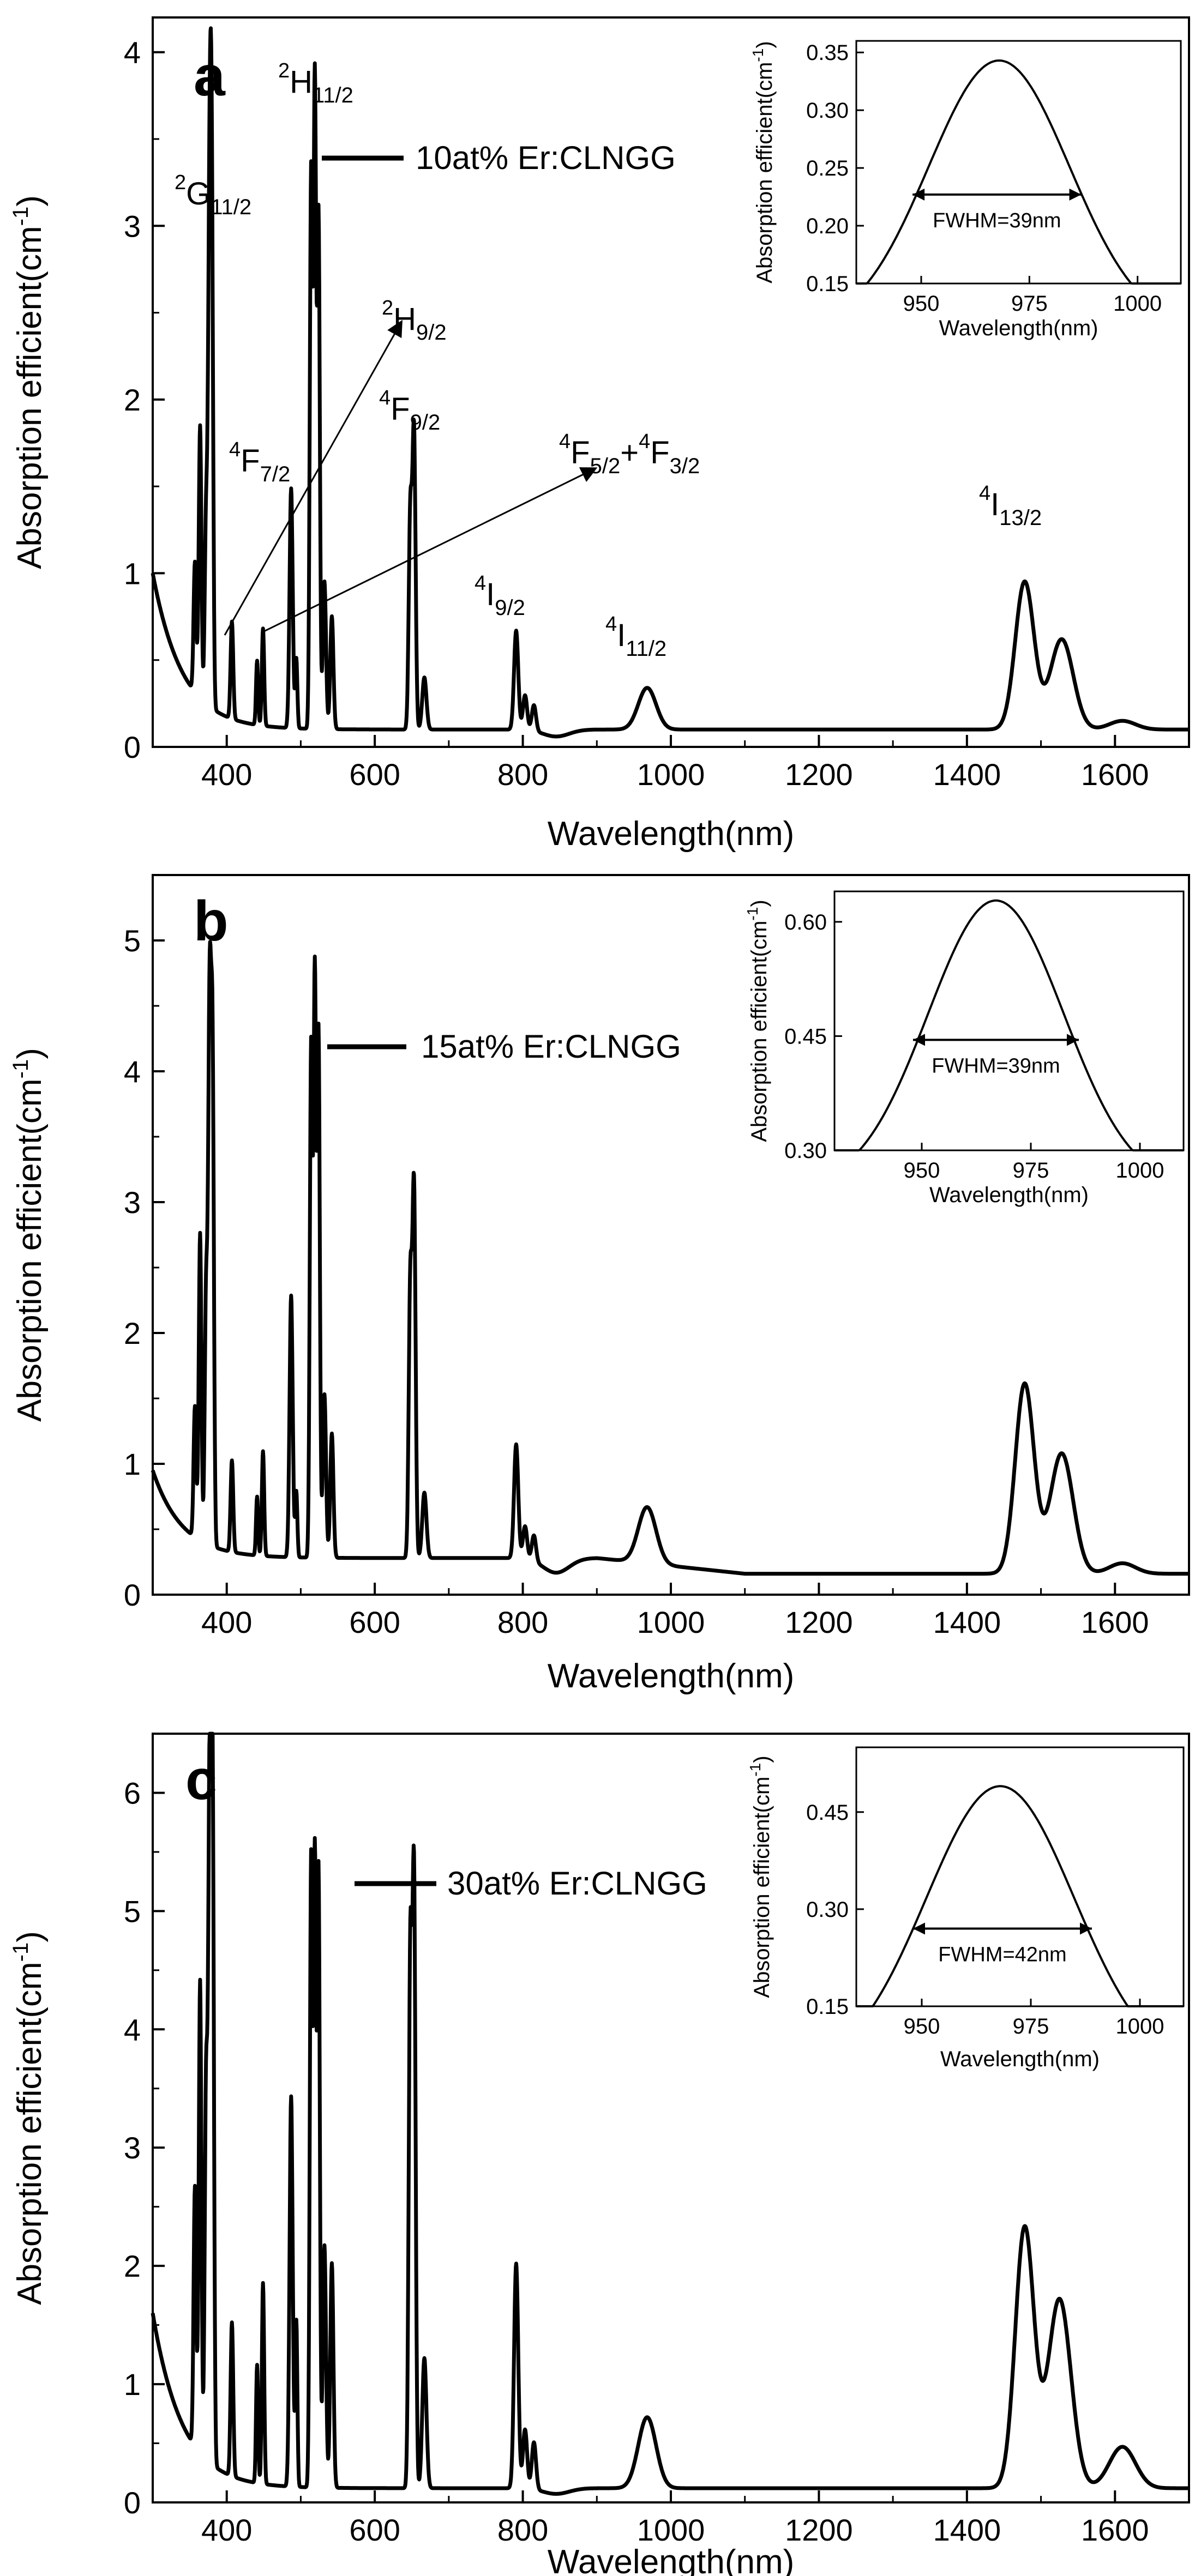 This screenshot has height=2576, width=1195. Describe the element at coordinates (827, 53) in the screenshot. I see `inset-y-tick-label: 0.35` at that location.